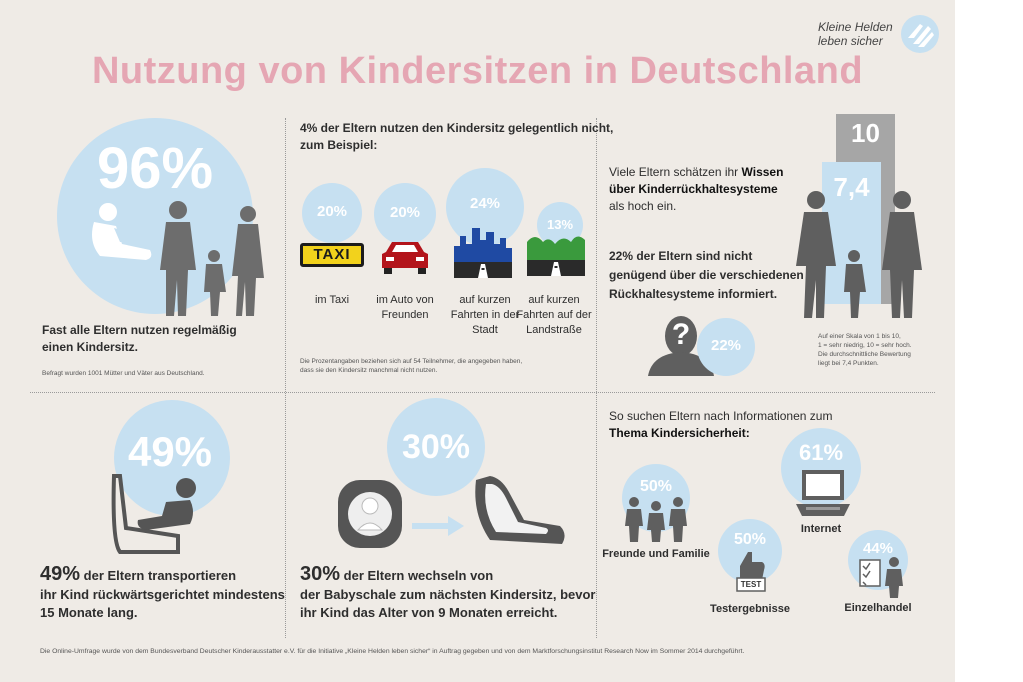  I want to click on label-car-line2: Freunden, so click(405, 315).